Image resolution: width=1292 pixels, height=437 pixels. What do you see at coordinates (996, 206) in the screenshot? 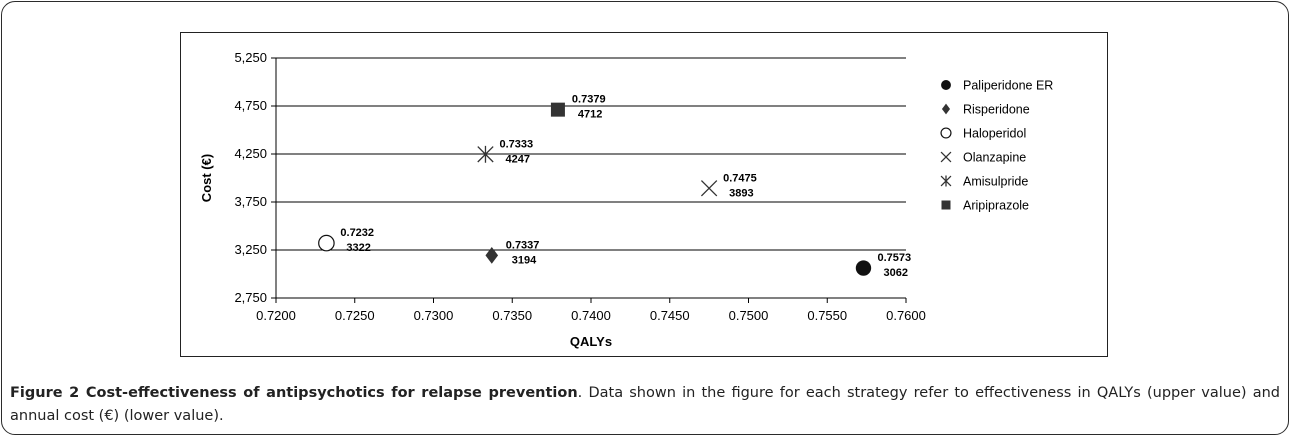
I see `legend-label: Aripiprazole` at bounding box center [996, 206].